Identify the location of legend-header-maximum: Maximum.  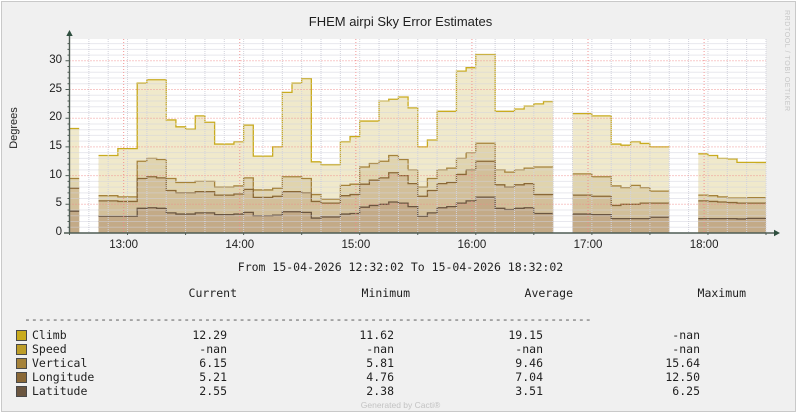
(721, 293).